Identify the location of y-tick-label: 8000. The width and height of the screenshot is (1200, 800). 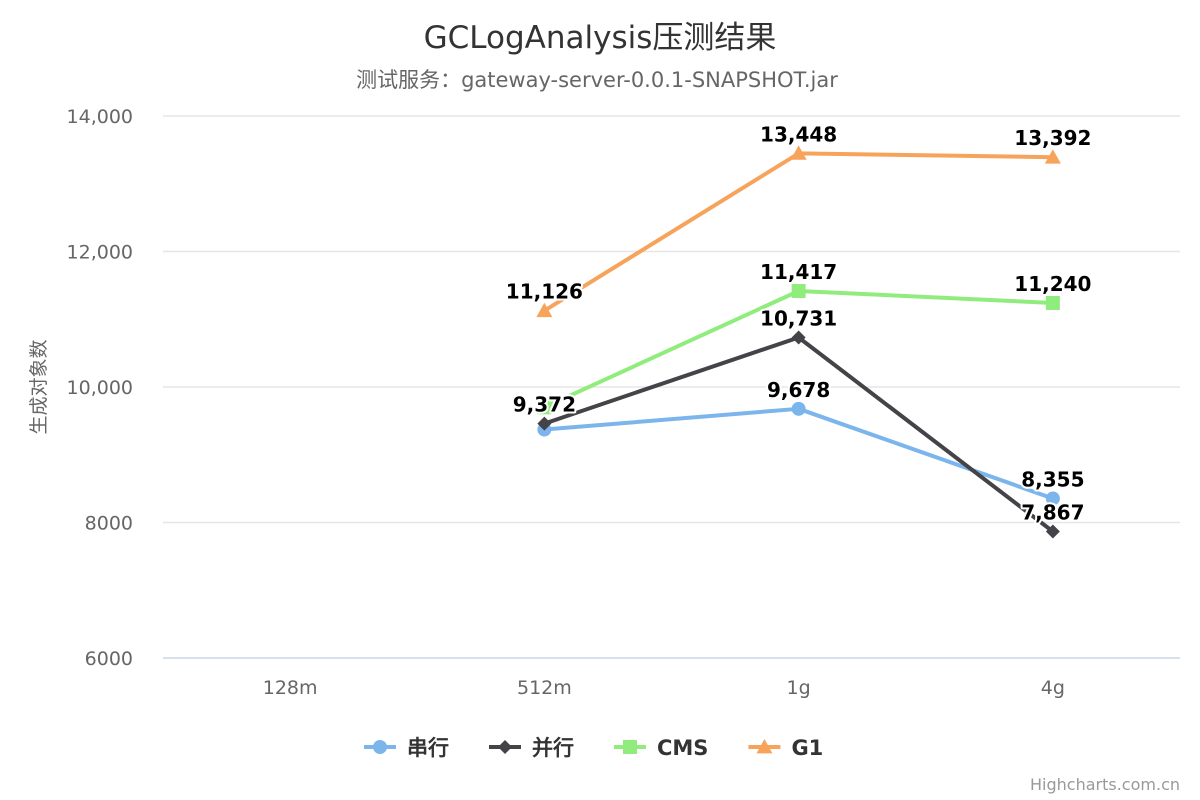
(109, 524).